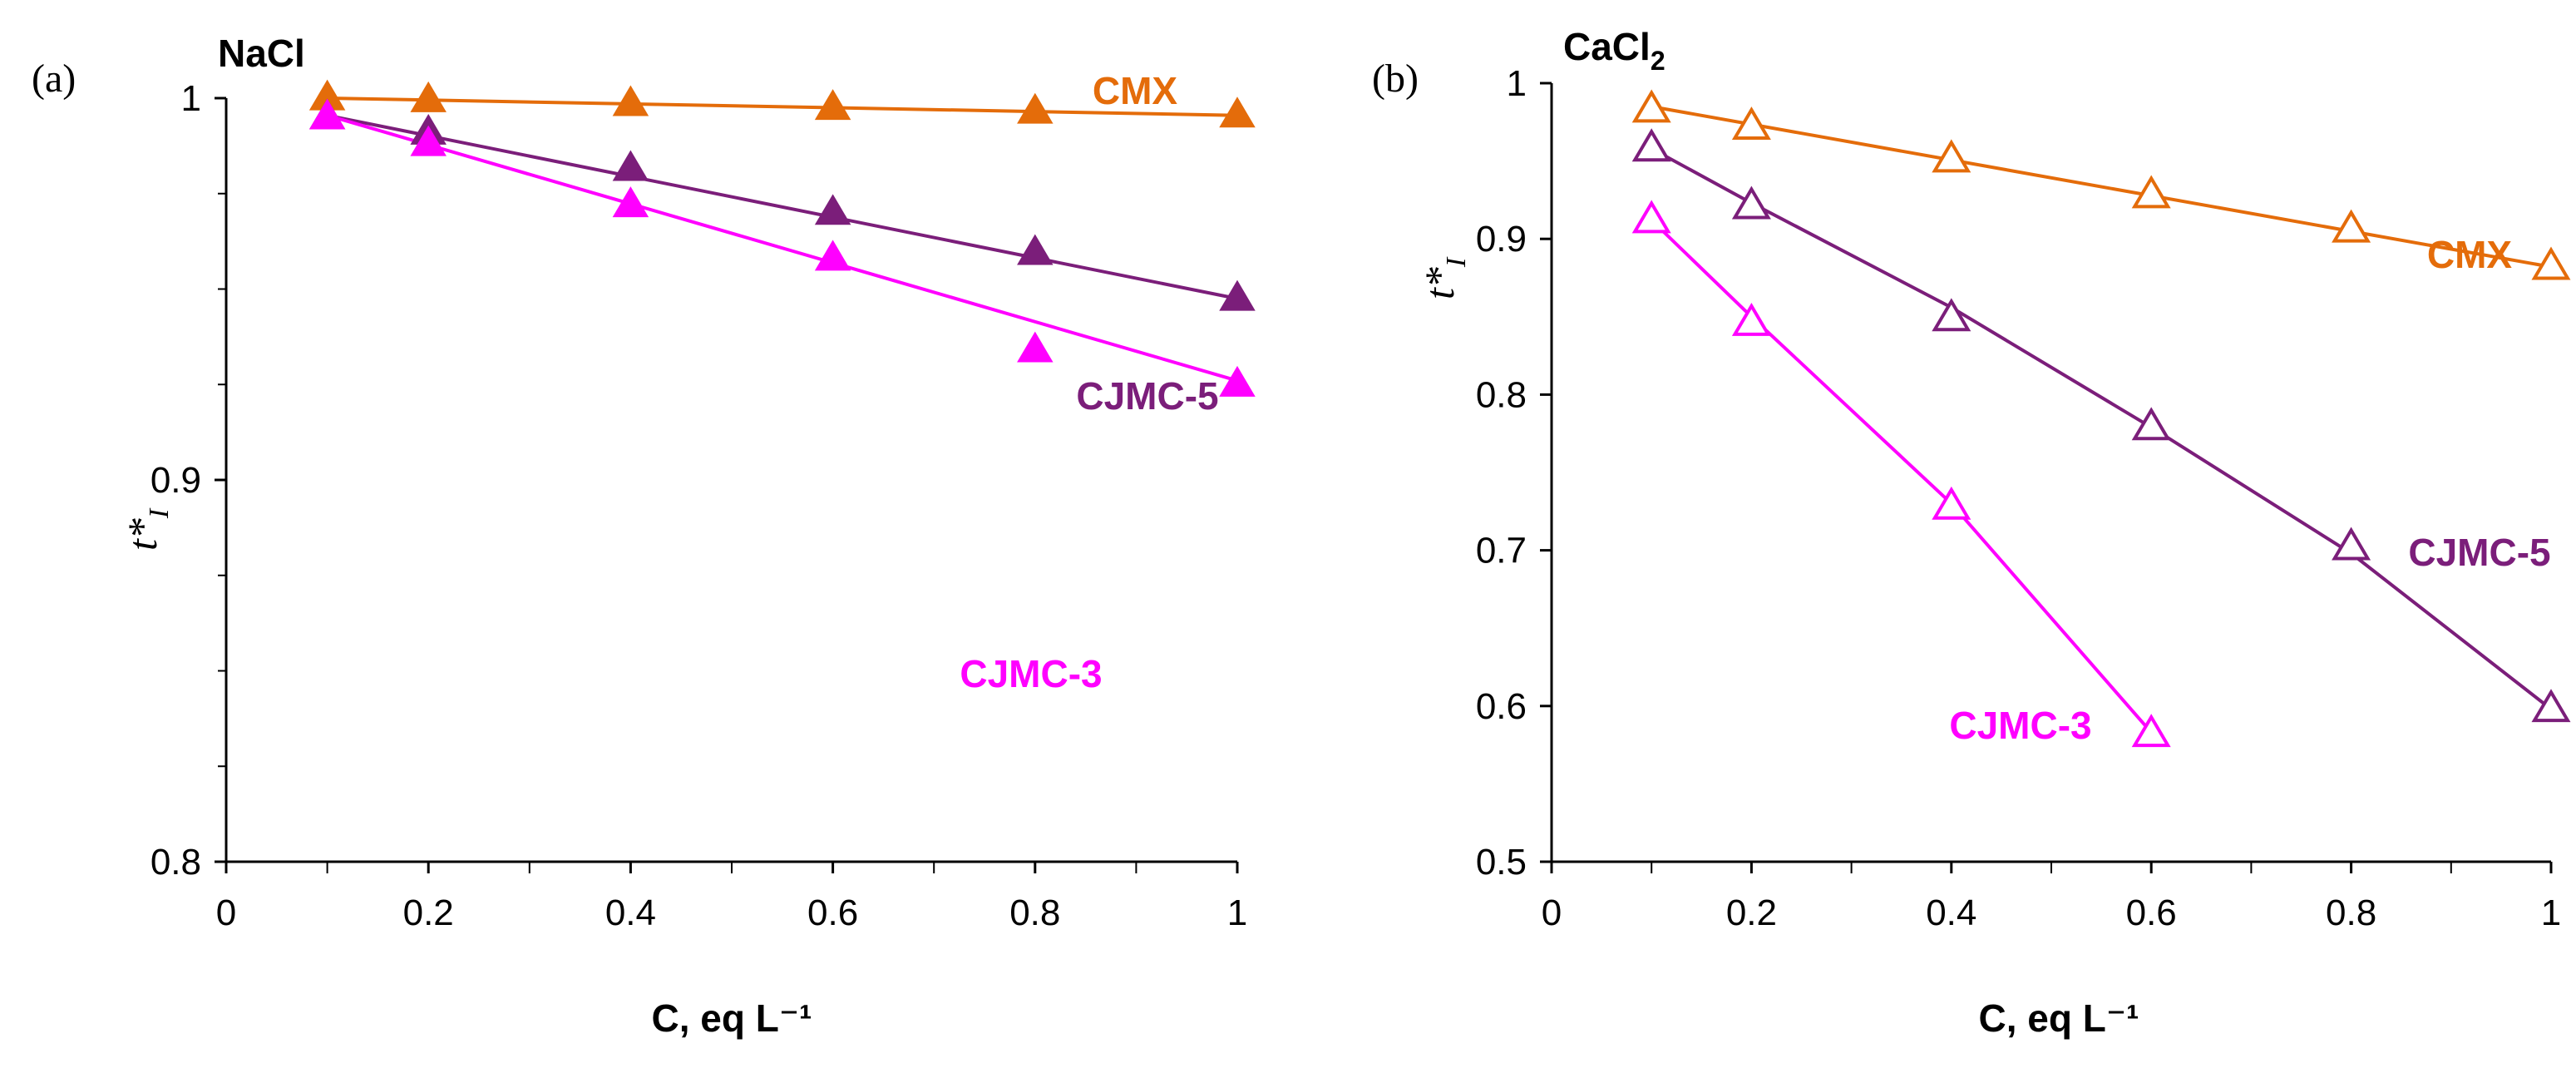  Describe the element at coordinates (1751, 913) in the screenshot. I see `panel-b-x-tick-label: 0.2` at that location.